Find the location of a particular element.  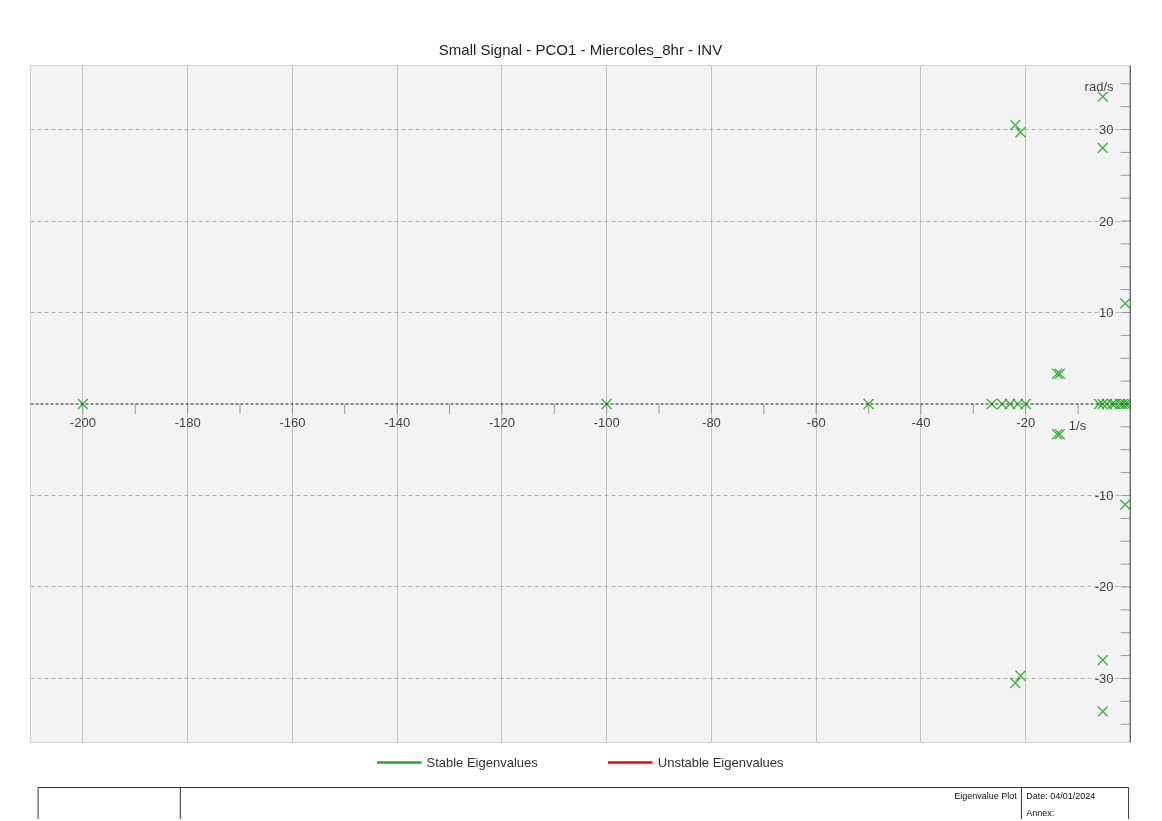

x-tick-label: -180 is located at coordinates (187, 422).